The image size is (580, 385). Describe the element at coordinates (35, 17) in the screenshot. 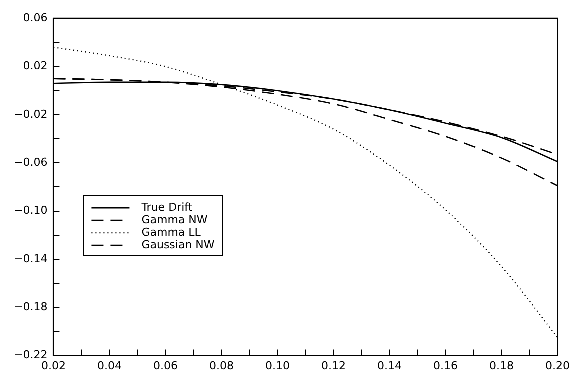

I see `y-tick-label: 0.06` at that location.